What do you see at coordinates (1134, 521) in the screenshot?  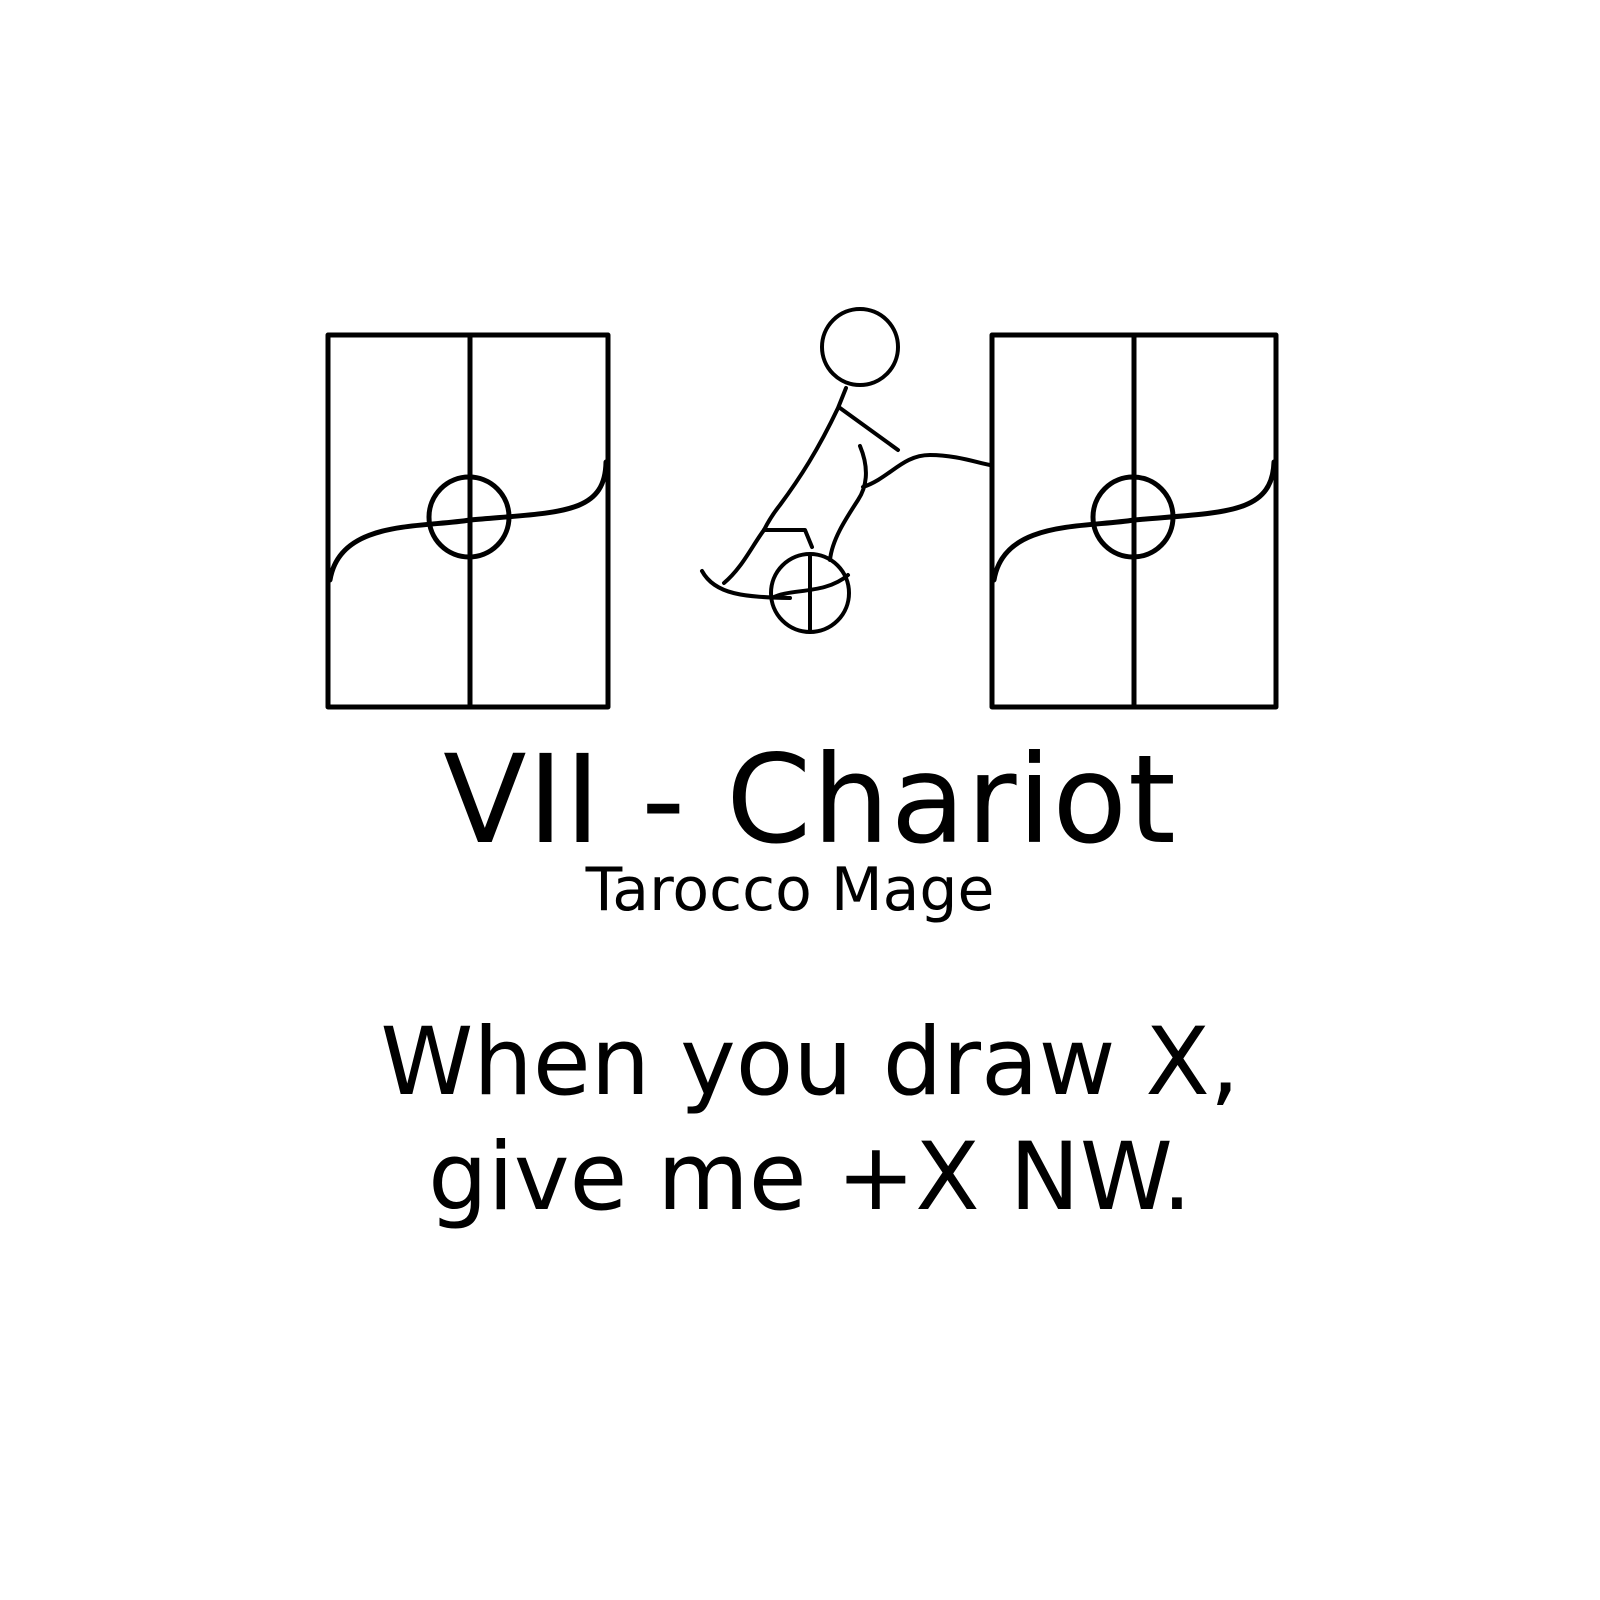 I see `right-door-icon` at bounding box center [1134, 521].